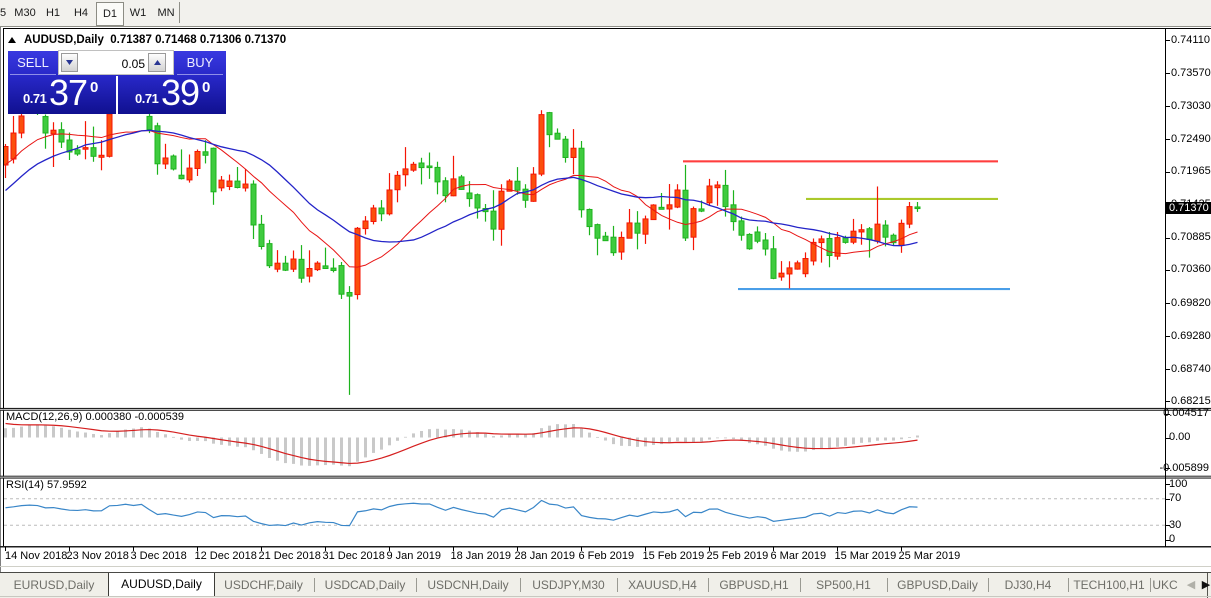 This screenshot has height=598, width=1211. I want to click on candle-2019.01.23, so click(485, 213).